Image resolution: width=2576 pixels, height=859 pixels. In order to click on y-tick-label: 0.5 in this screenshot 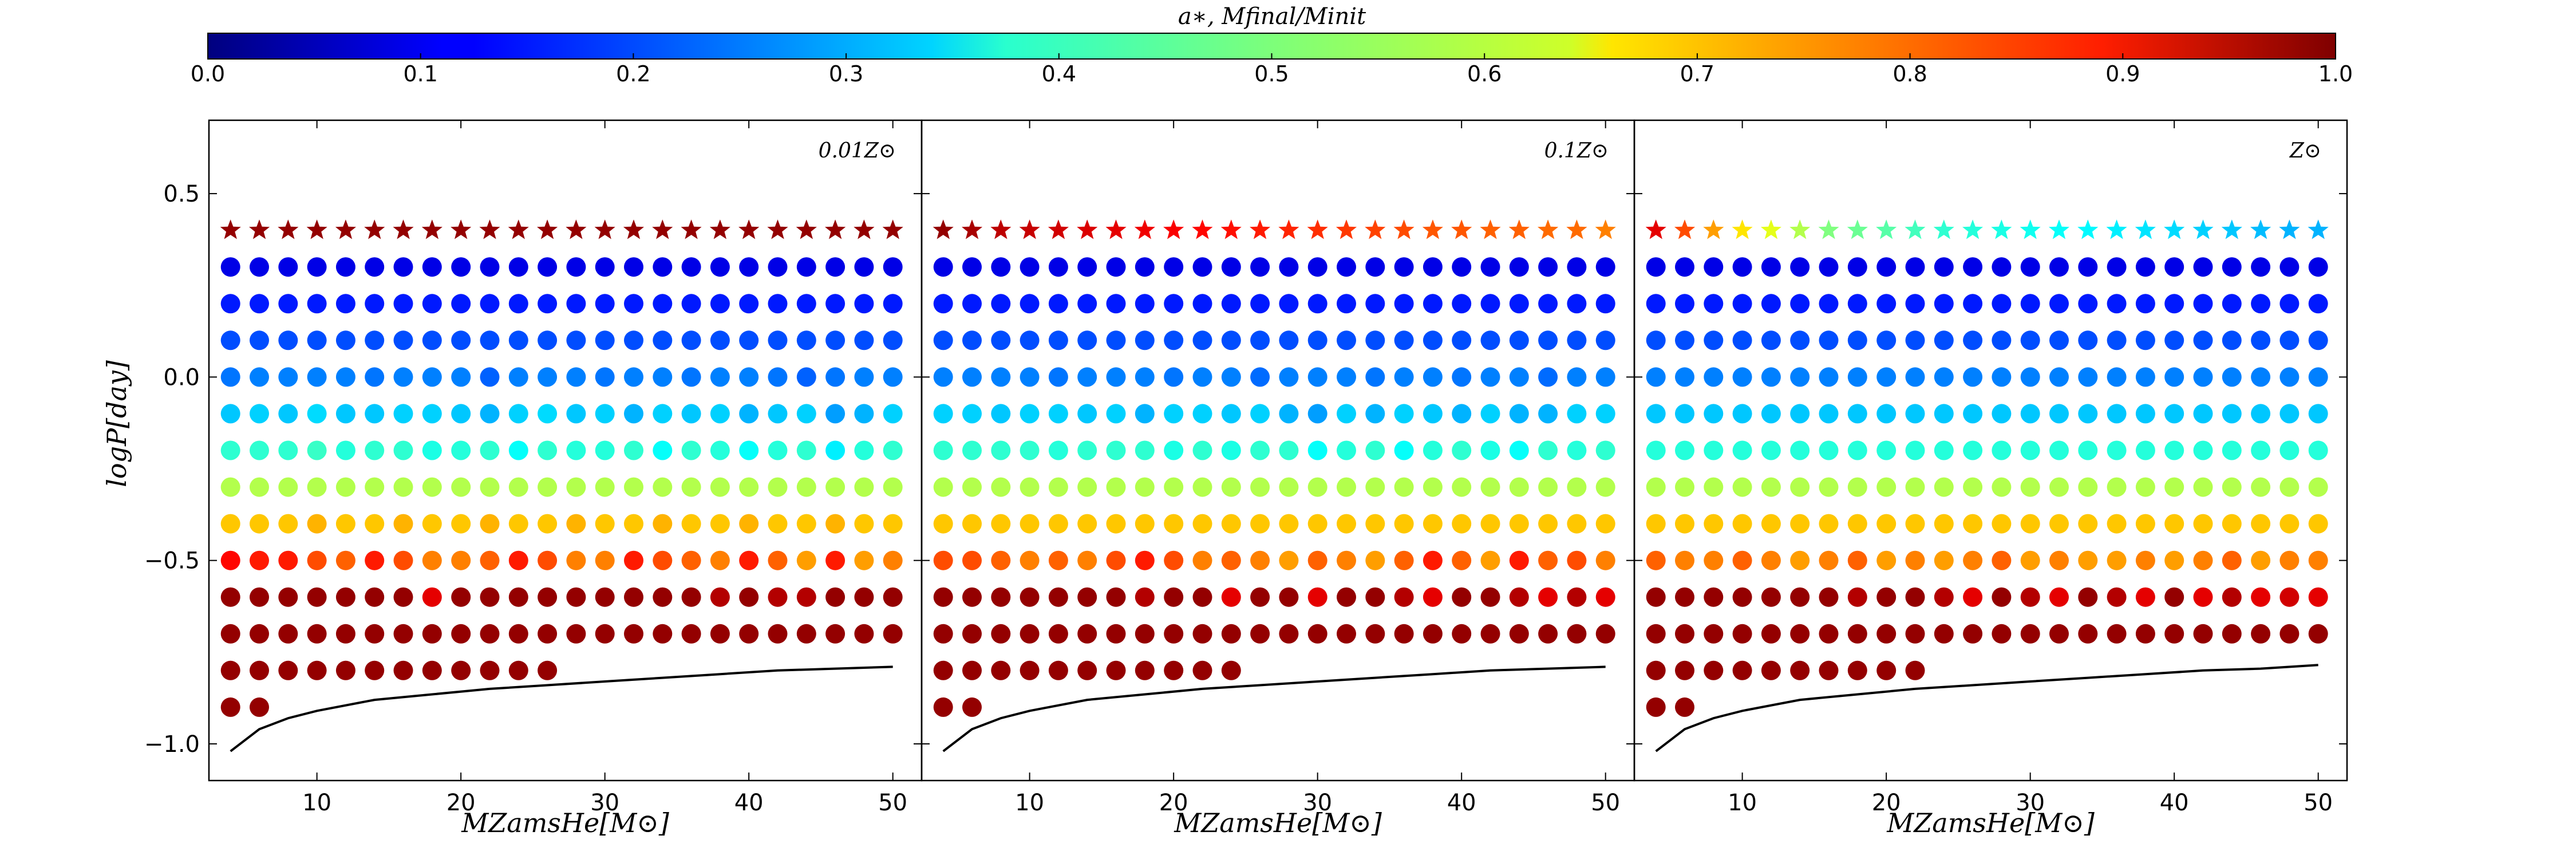, I will do `click(181, 194)`.